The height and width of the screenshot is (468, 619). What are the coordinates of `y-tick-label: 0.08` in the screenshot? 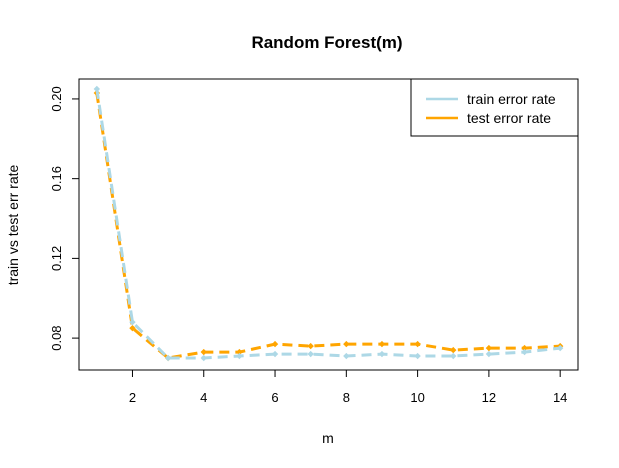 It's located at (56, 337).